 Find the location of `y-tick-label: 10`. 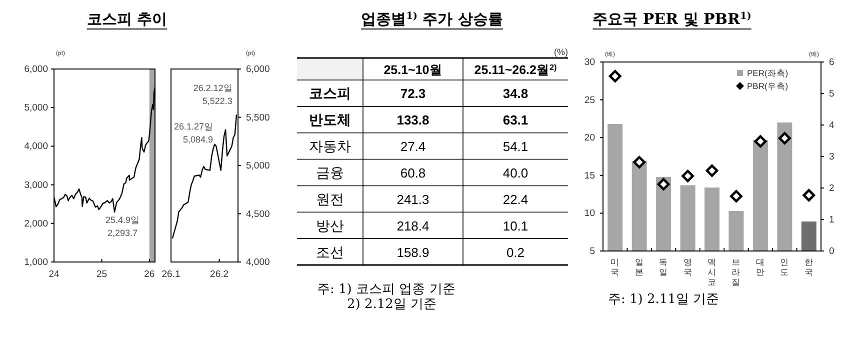

y-tick-label: 10 is located at coordinates (589, 214).